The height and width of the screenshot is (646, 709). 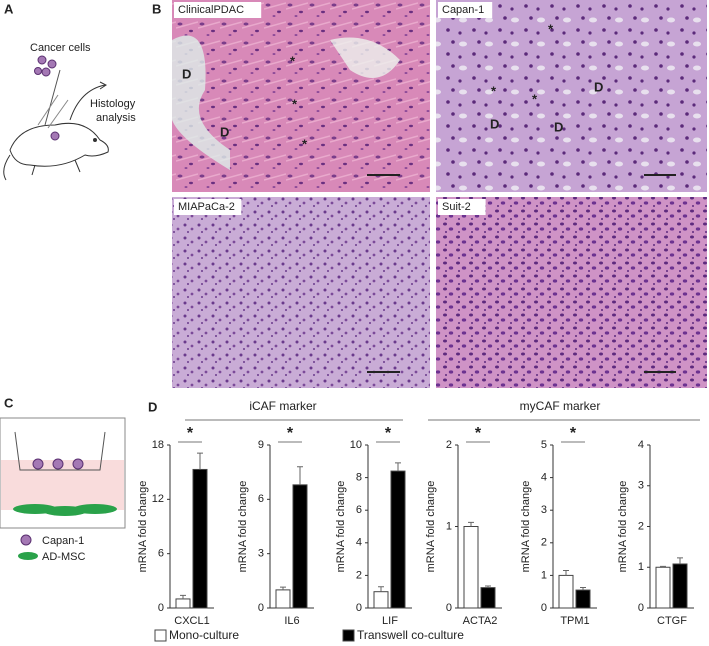 I want to click on transwell-illustration, so click(x=63, y=488).